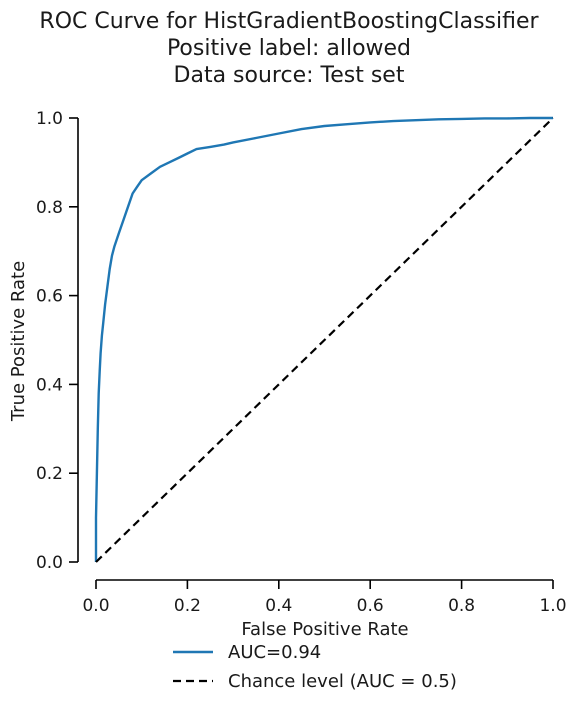 The image size is (578, 708). I want to click on x-tick-label: 1.0, so click(552, 606).